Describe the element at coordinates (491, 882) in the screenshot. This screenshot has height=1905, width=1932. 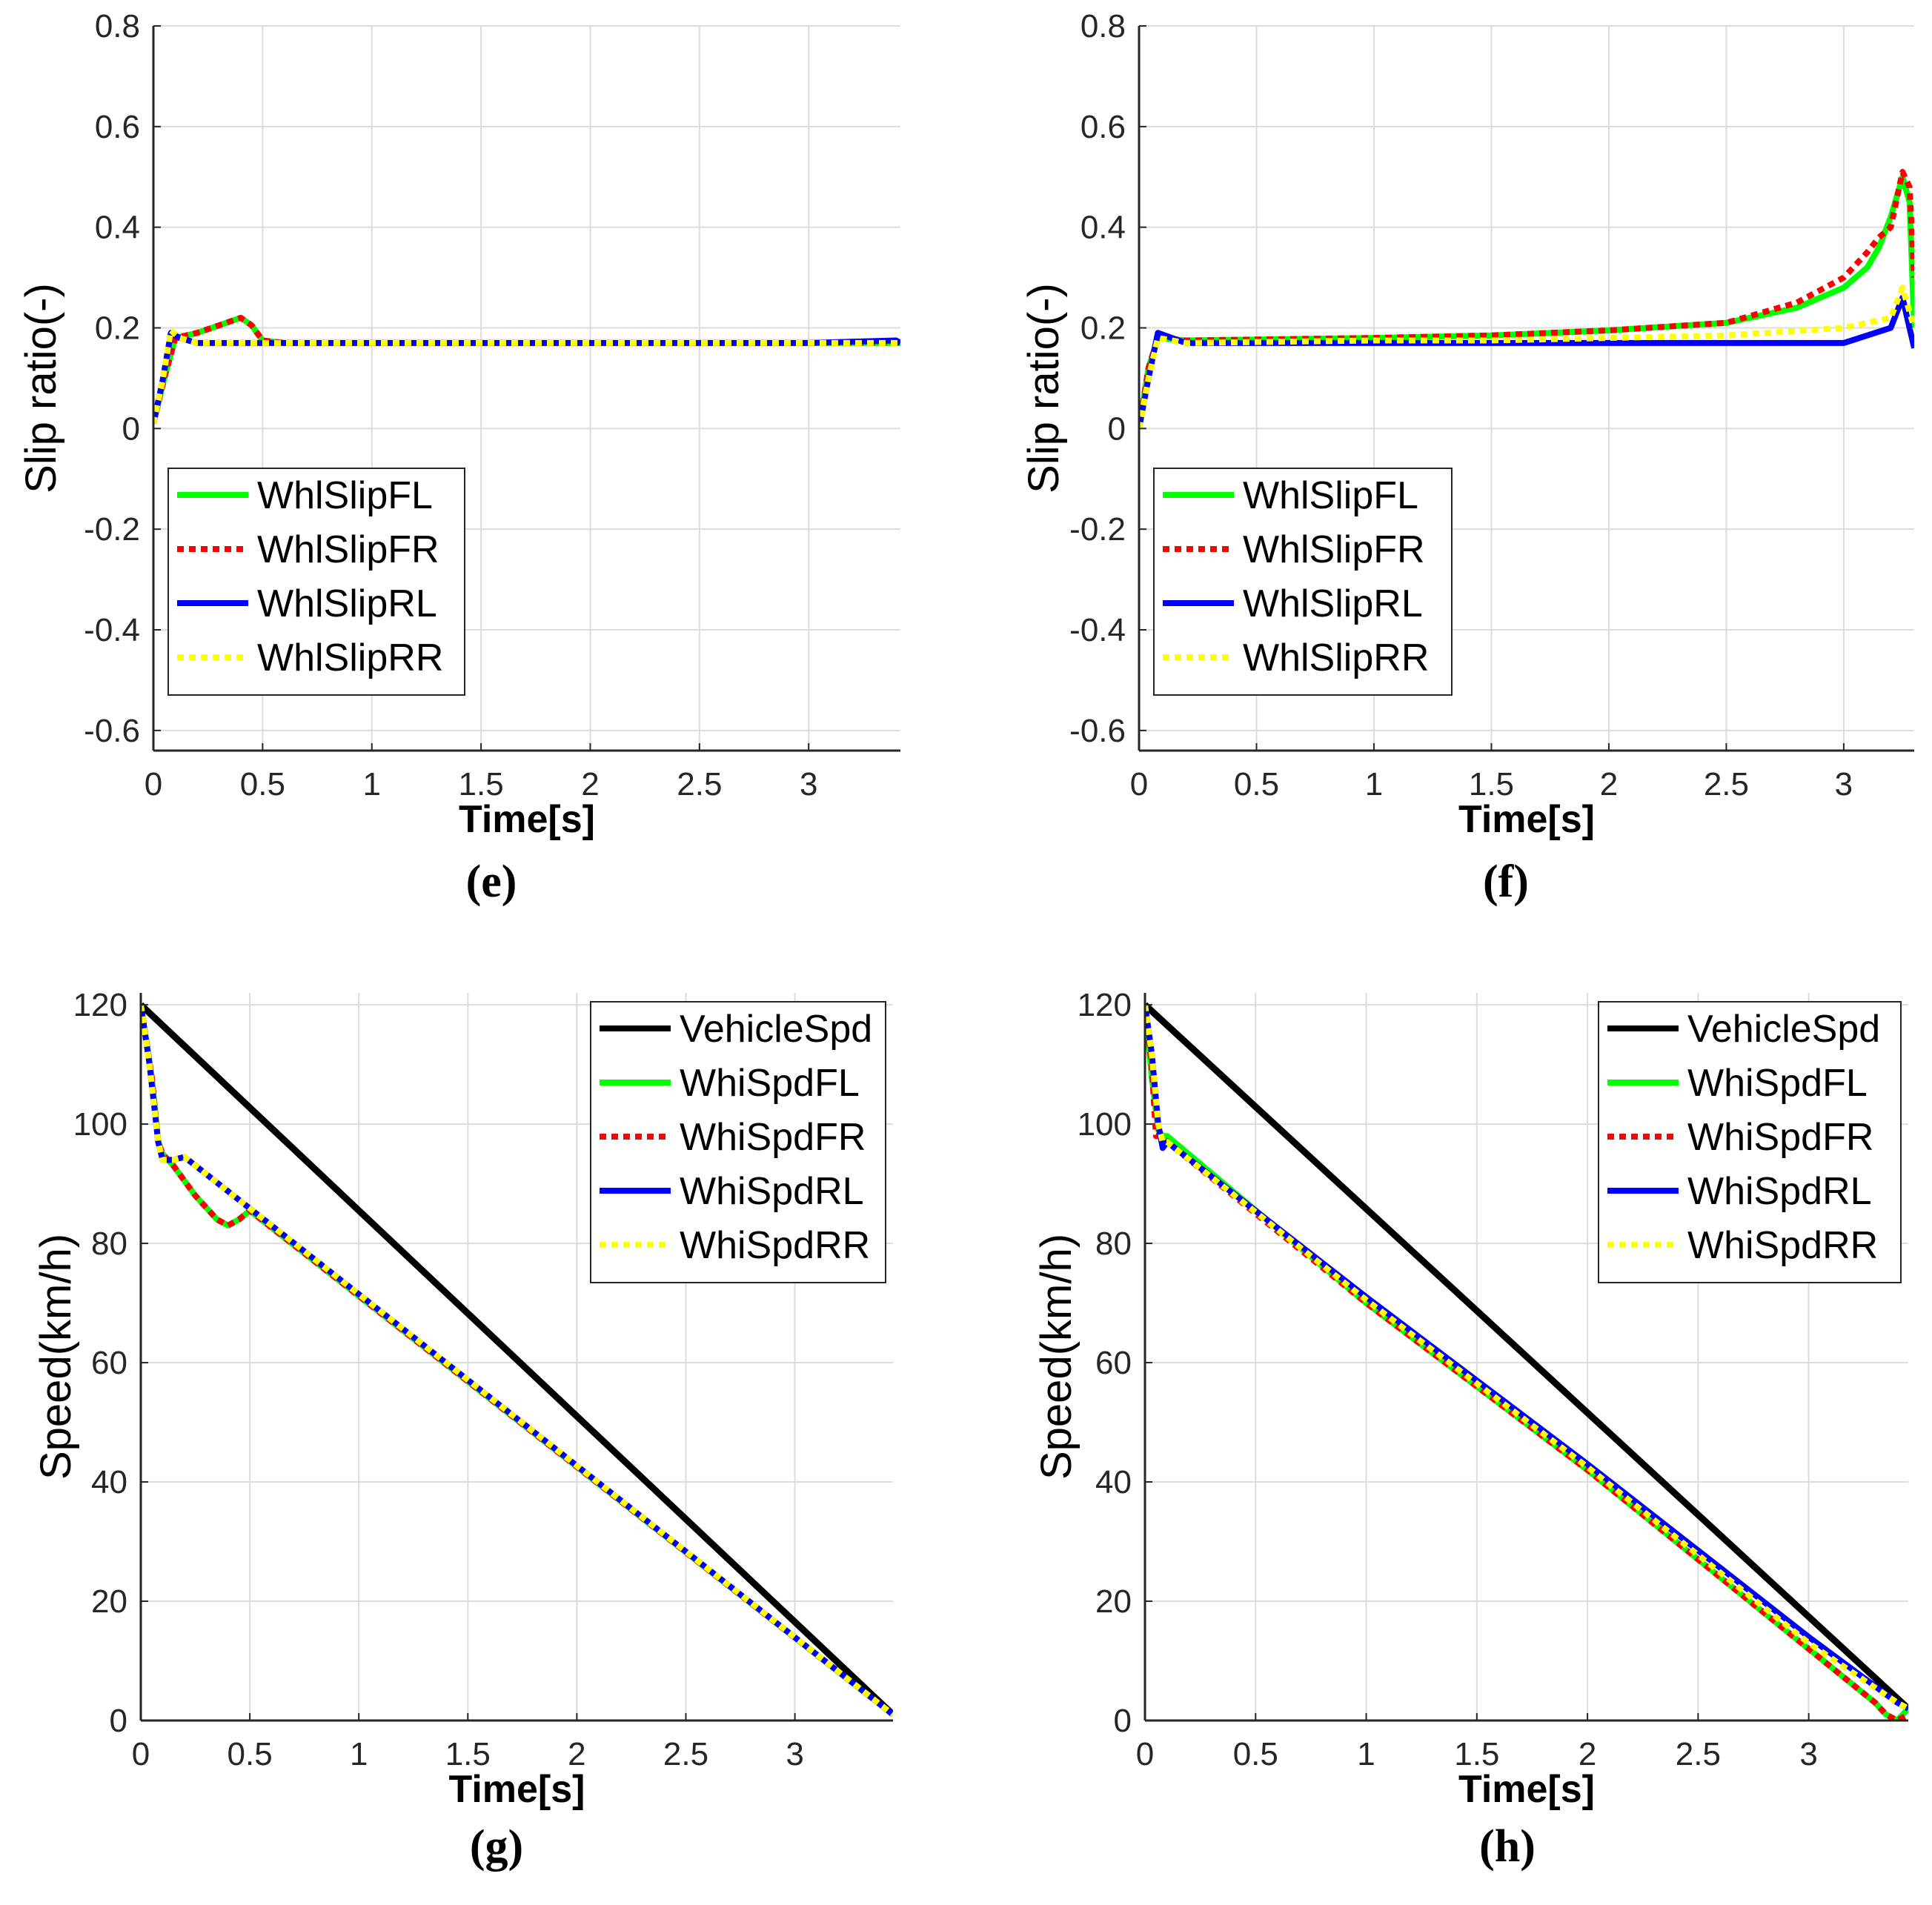
I see `panel-caption: (e)` at that location.